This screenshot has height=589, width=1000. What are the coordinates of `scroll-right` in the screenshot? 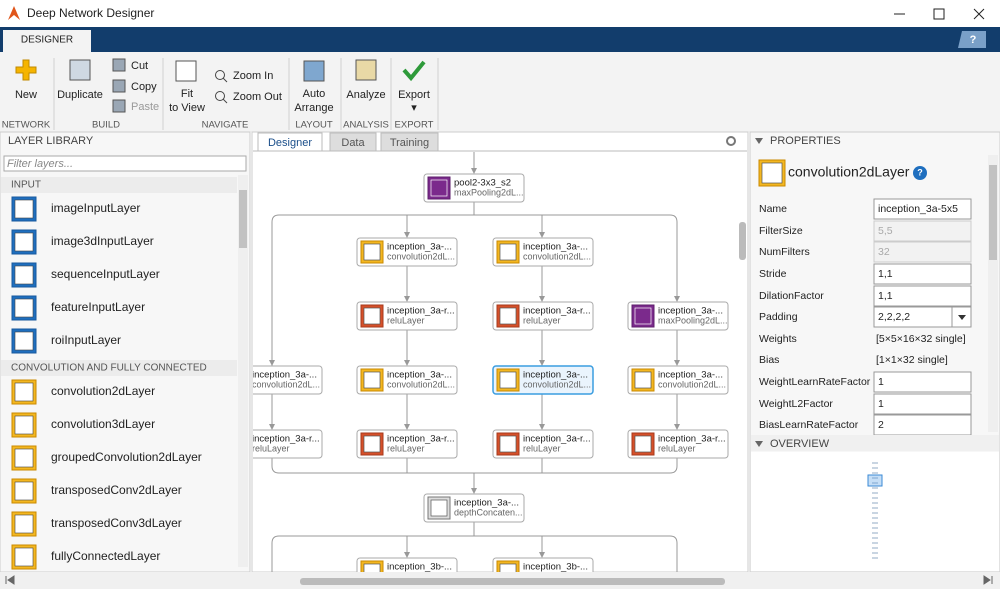 It's located at (988, 580).